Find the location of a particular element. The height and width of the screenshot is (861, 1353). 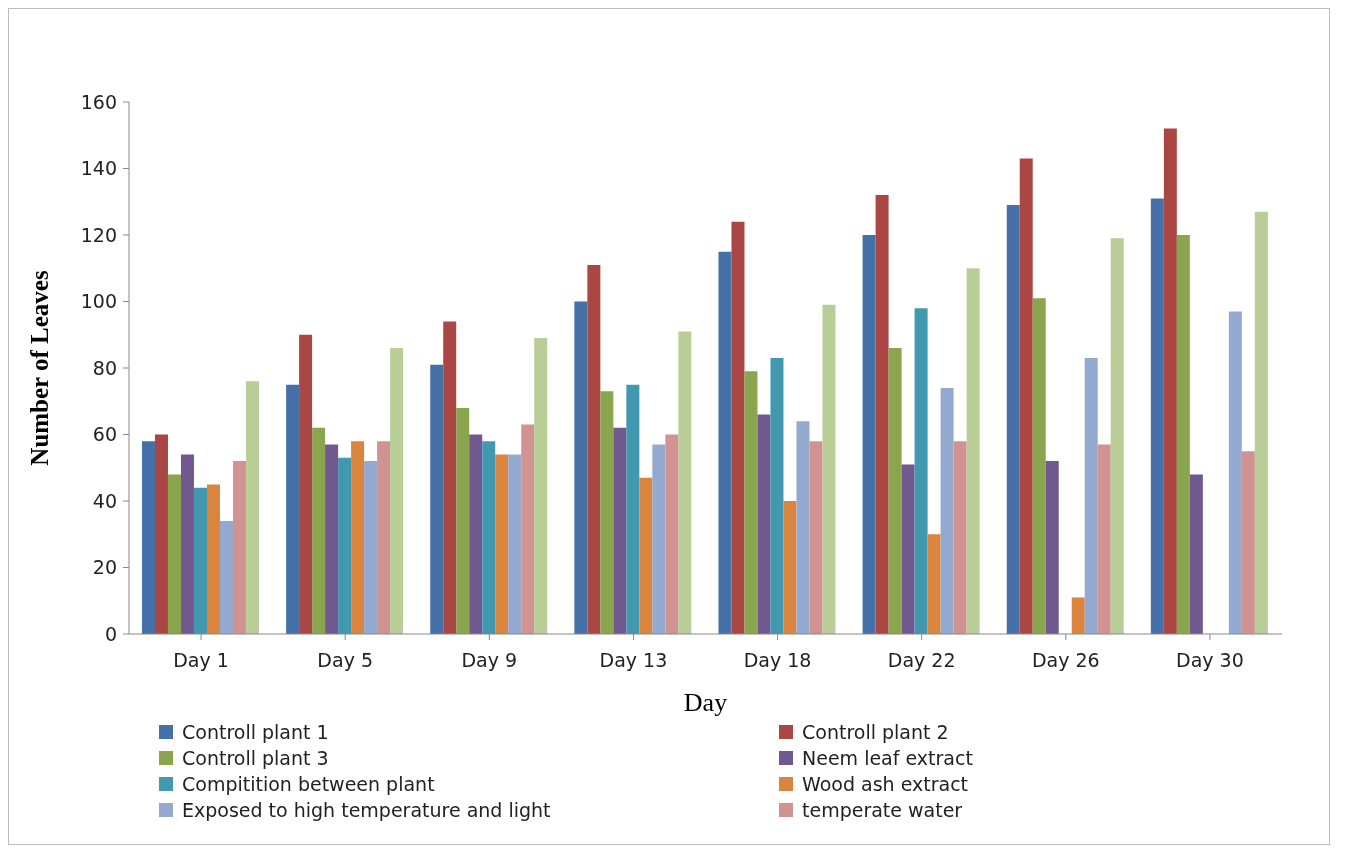

legend-label: Controll plant 2 is located at coordinates (875, 732).